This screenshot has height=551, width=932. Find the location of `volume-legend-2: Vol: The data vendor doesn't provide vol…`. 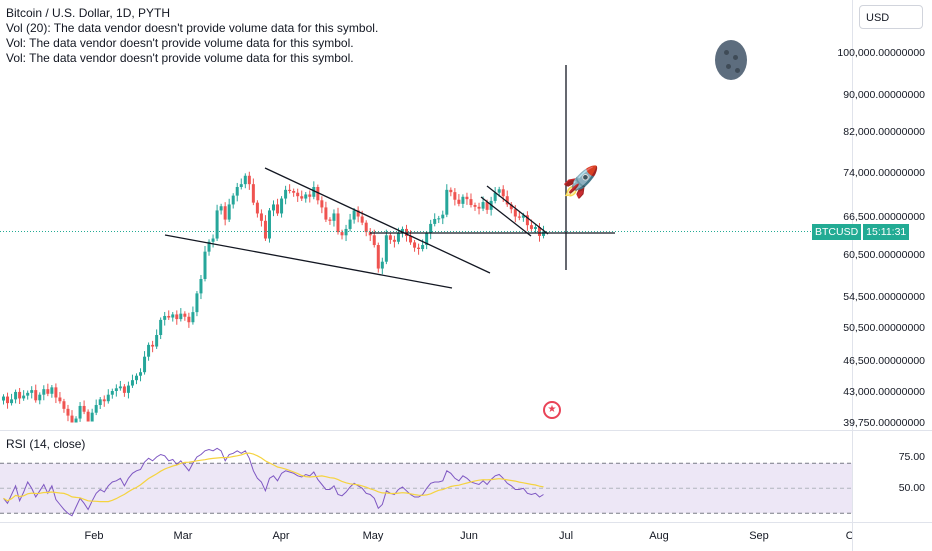

volume-legend-2: Vol: The data vendor doesn't provide vol… is located at coordinates (180, 58).